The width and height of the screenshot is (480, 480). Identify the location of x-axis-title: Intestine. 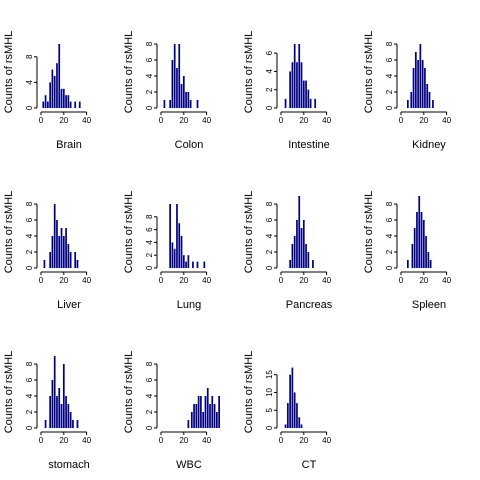
(309, 145).